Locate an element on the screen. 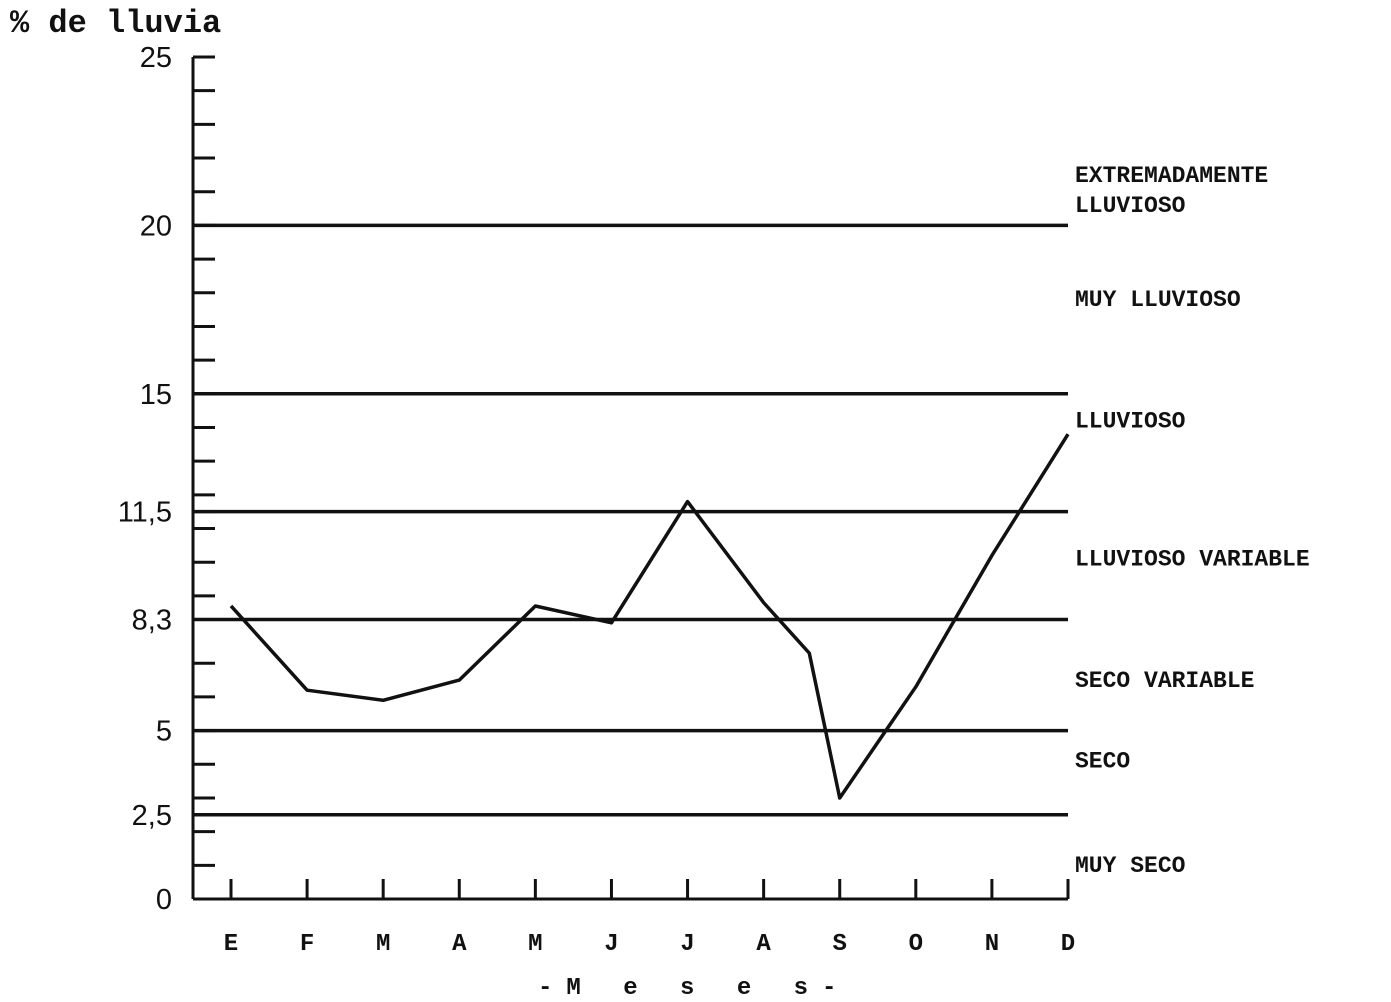 This screenshot has height=1002, width=1391. zone-label: SECO is located at coordinates (1102, 762).